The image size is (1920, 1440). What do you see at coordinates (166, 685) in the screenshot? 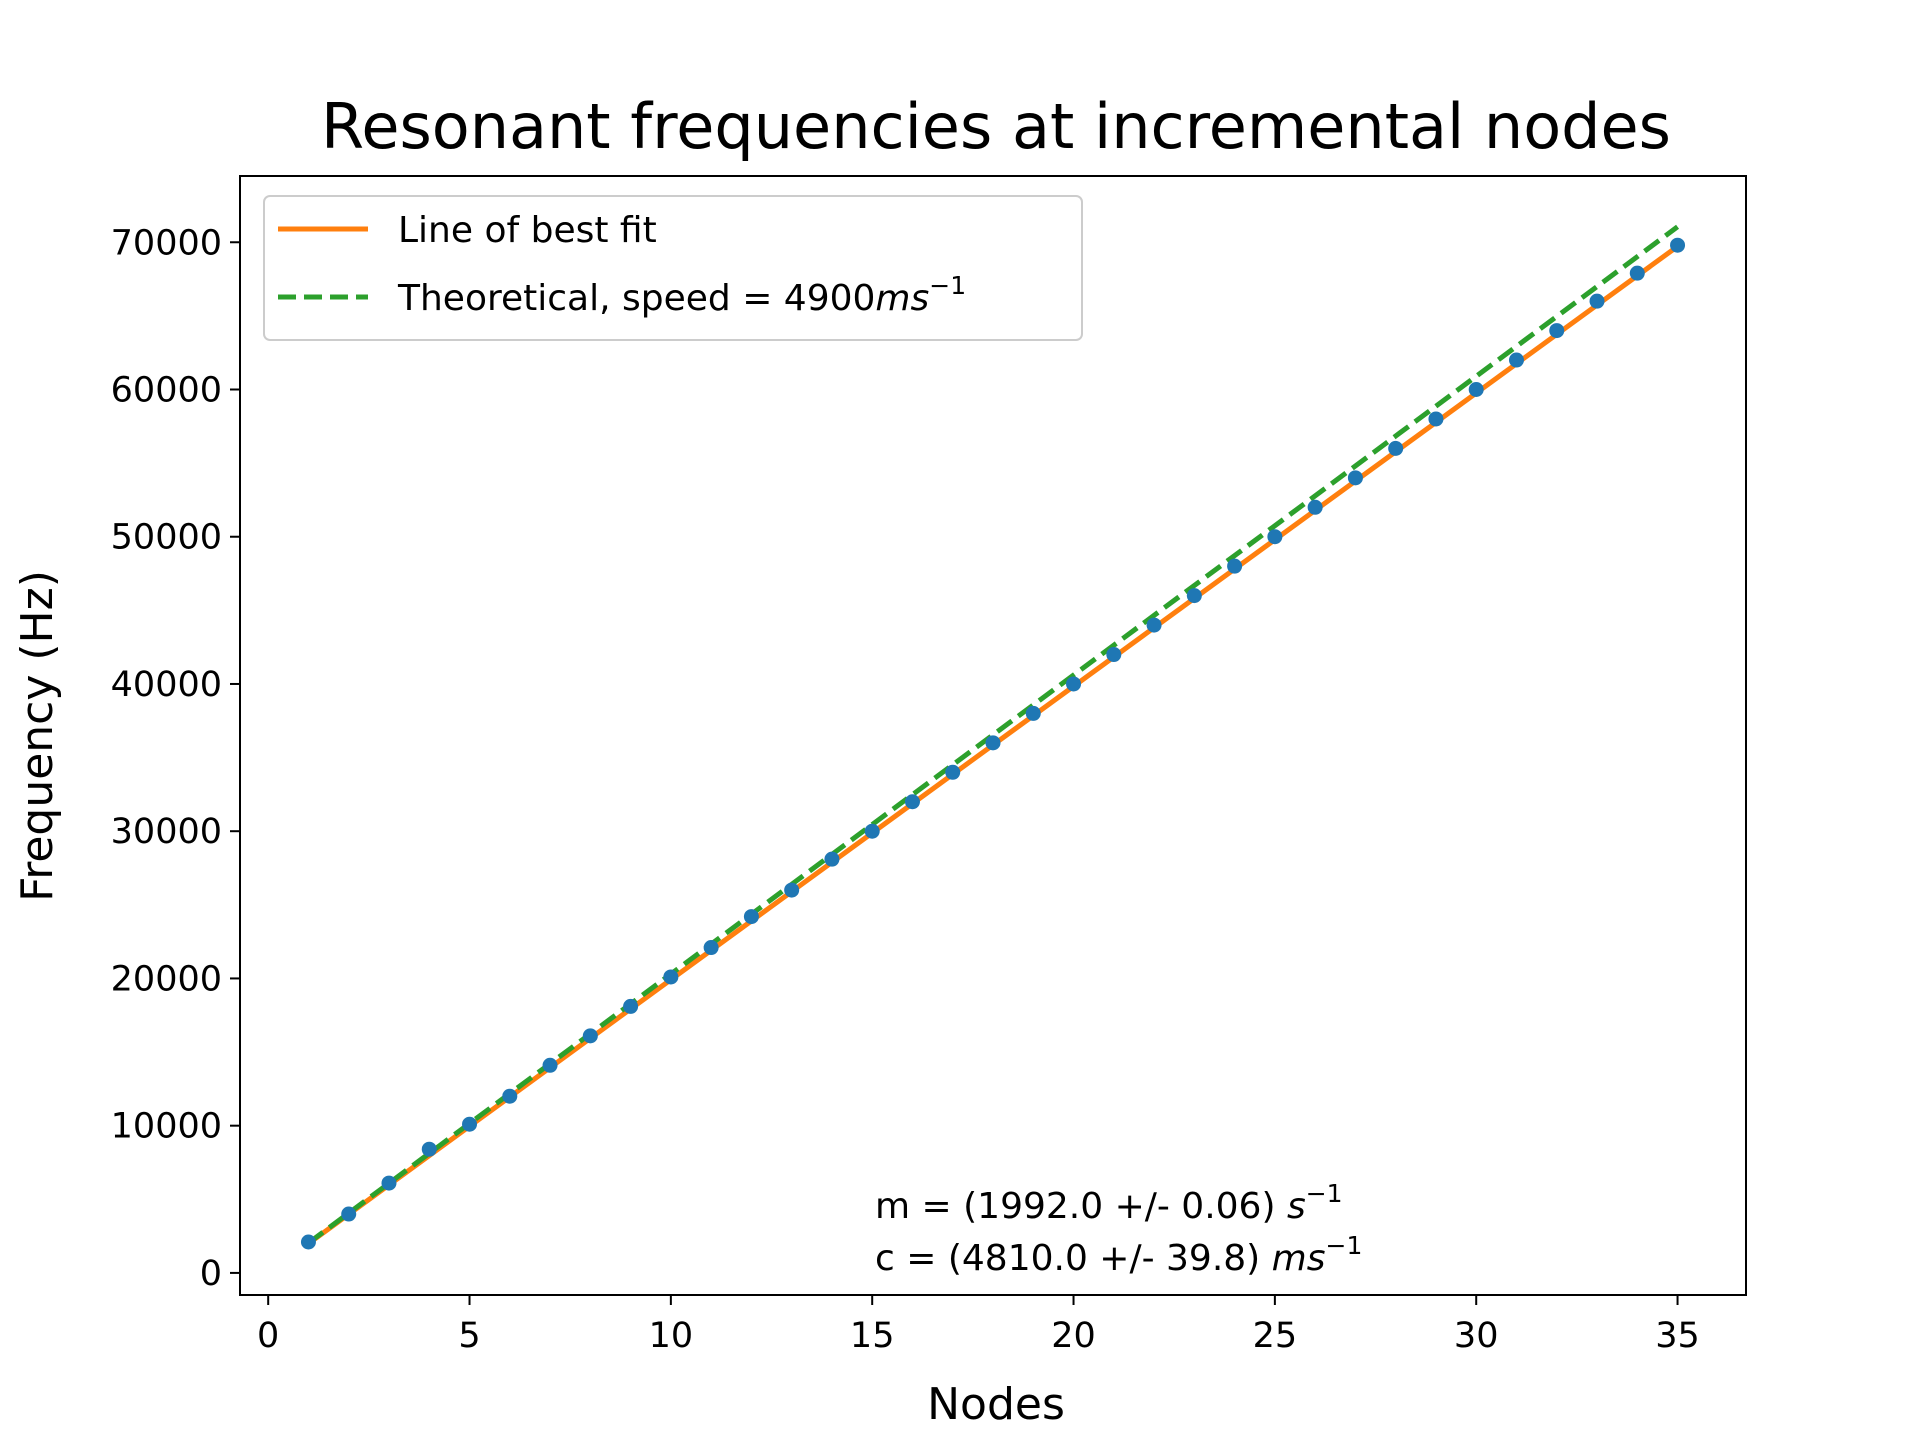
I see `y-tick-label: 40000` at bounding box center [166, 685].